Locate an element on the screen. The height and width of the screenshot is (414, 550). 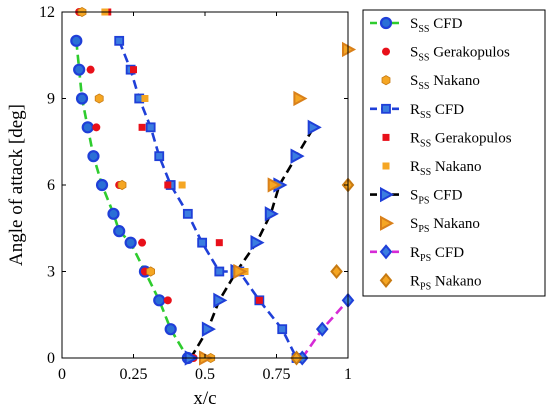
legend-item: SSS CFD is located at coordinates (416, 25).